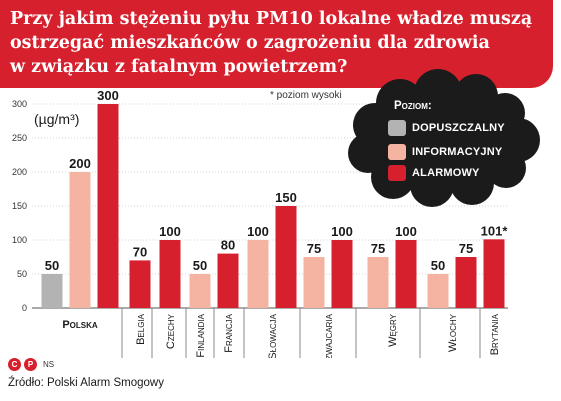  What do you see at coordinates (458, 128) in the screenshot?
I see `legend-label: DOPUSZCZALNY` at bounding box center [458, 128].